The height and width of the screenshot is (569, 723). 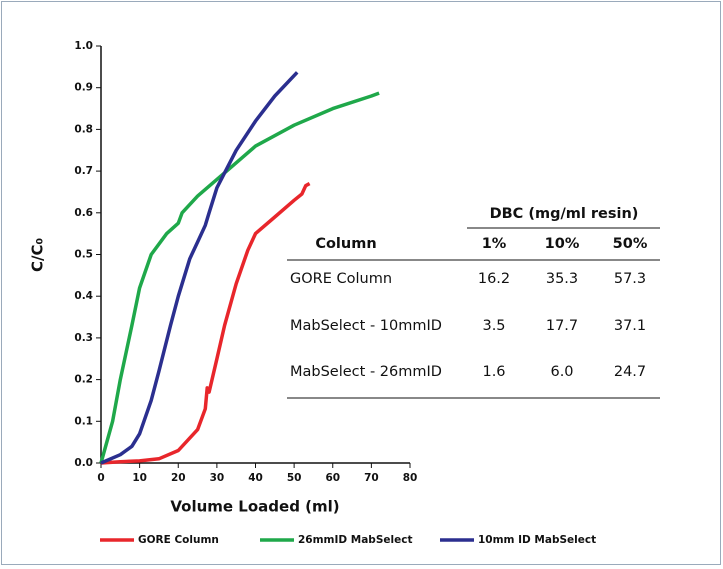 I want to click on x-tick-label: 0, so click(x=100, y=478).